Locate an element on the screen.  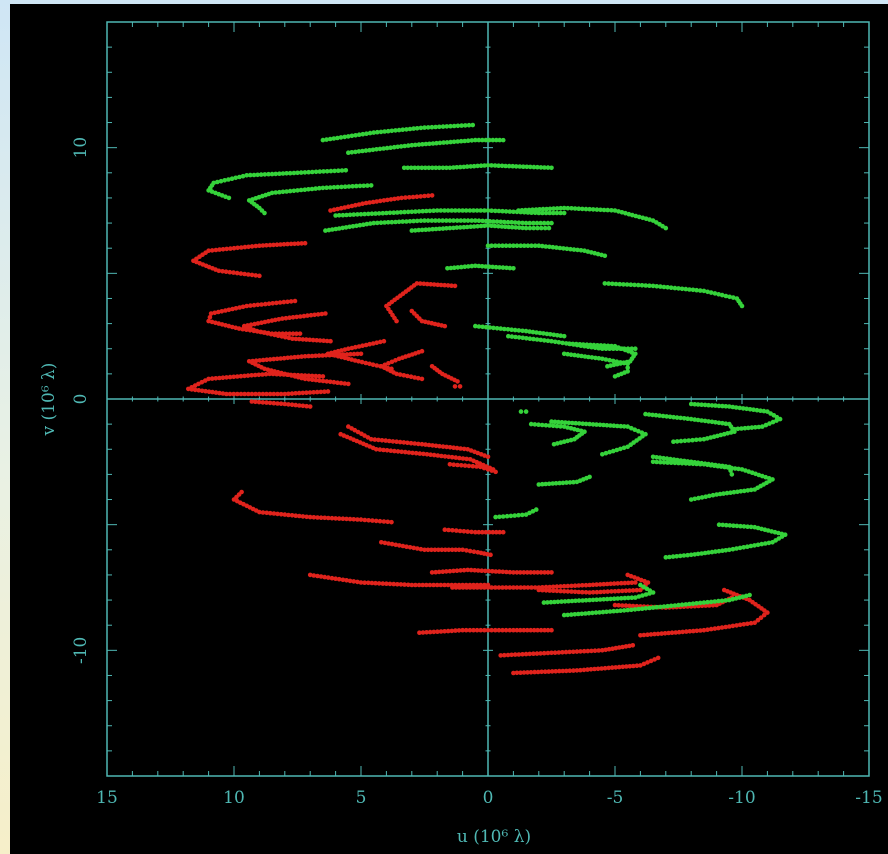
uv-track-r22 is located at coordinates (544, 585).